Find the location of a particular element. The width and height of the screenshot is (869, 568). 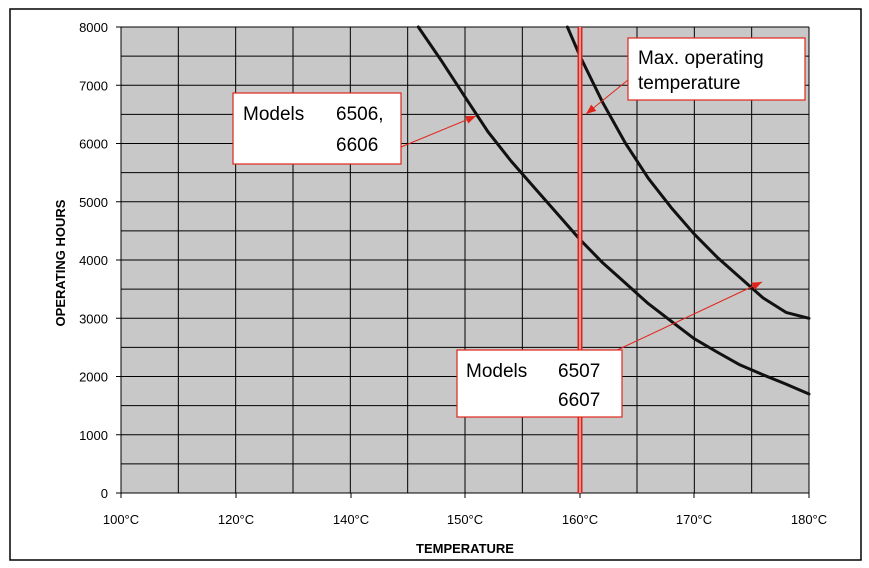

x-tick-label: 140°C is located at coordinates (351, 519).